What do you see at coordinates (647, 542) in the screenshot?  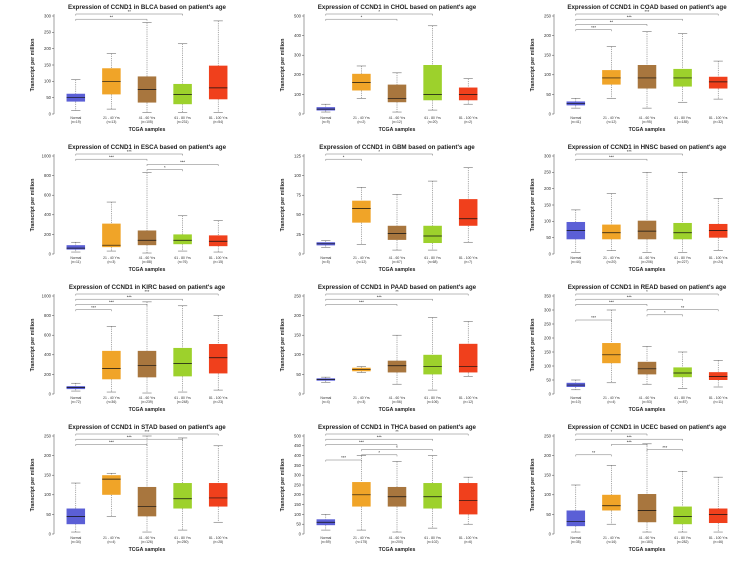 I see `sample-count: (n=183)` at bounding box center [647, 542].